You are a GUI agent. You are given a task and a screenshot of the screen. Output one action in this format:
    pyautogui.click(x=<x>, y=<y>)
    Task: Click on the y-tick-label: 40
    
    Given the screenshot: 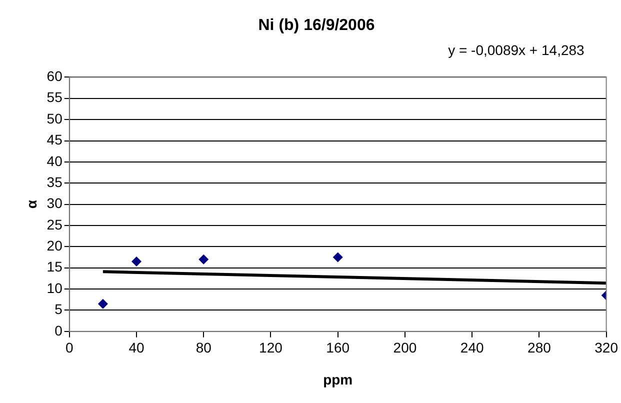 What is the action you would take?
    pyautogui.click(x=54, y=160)
    